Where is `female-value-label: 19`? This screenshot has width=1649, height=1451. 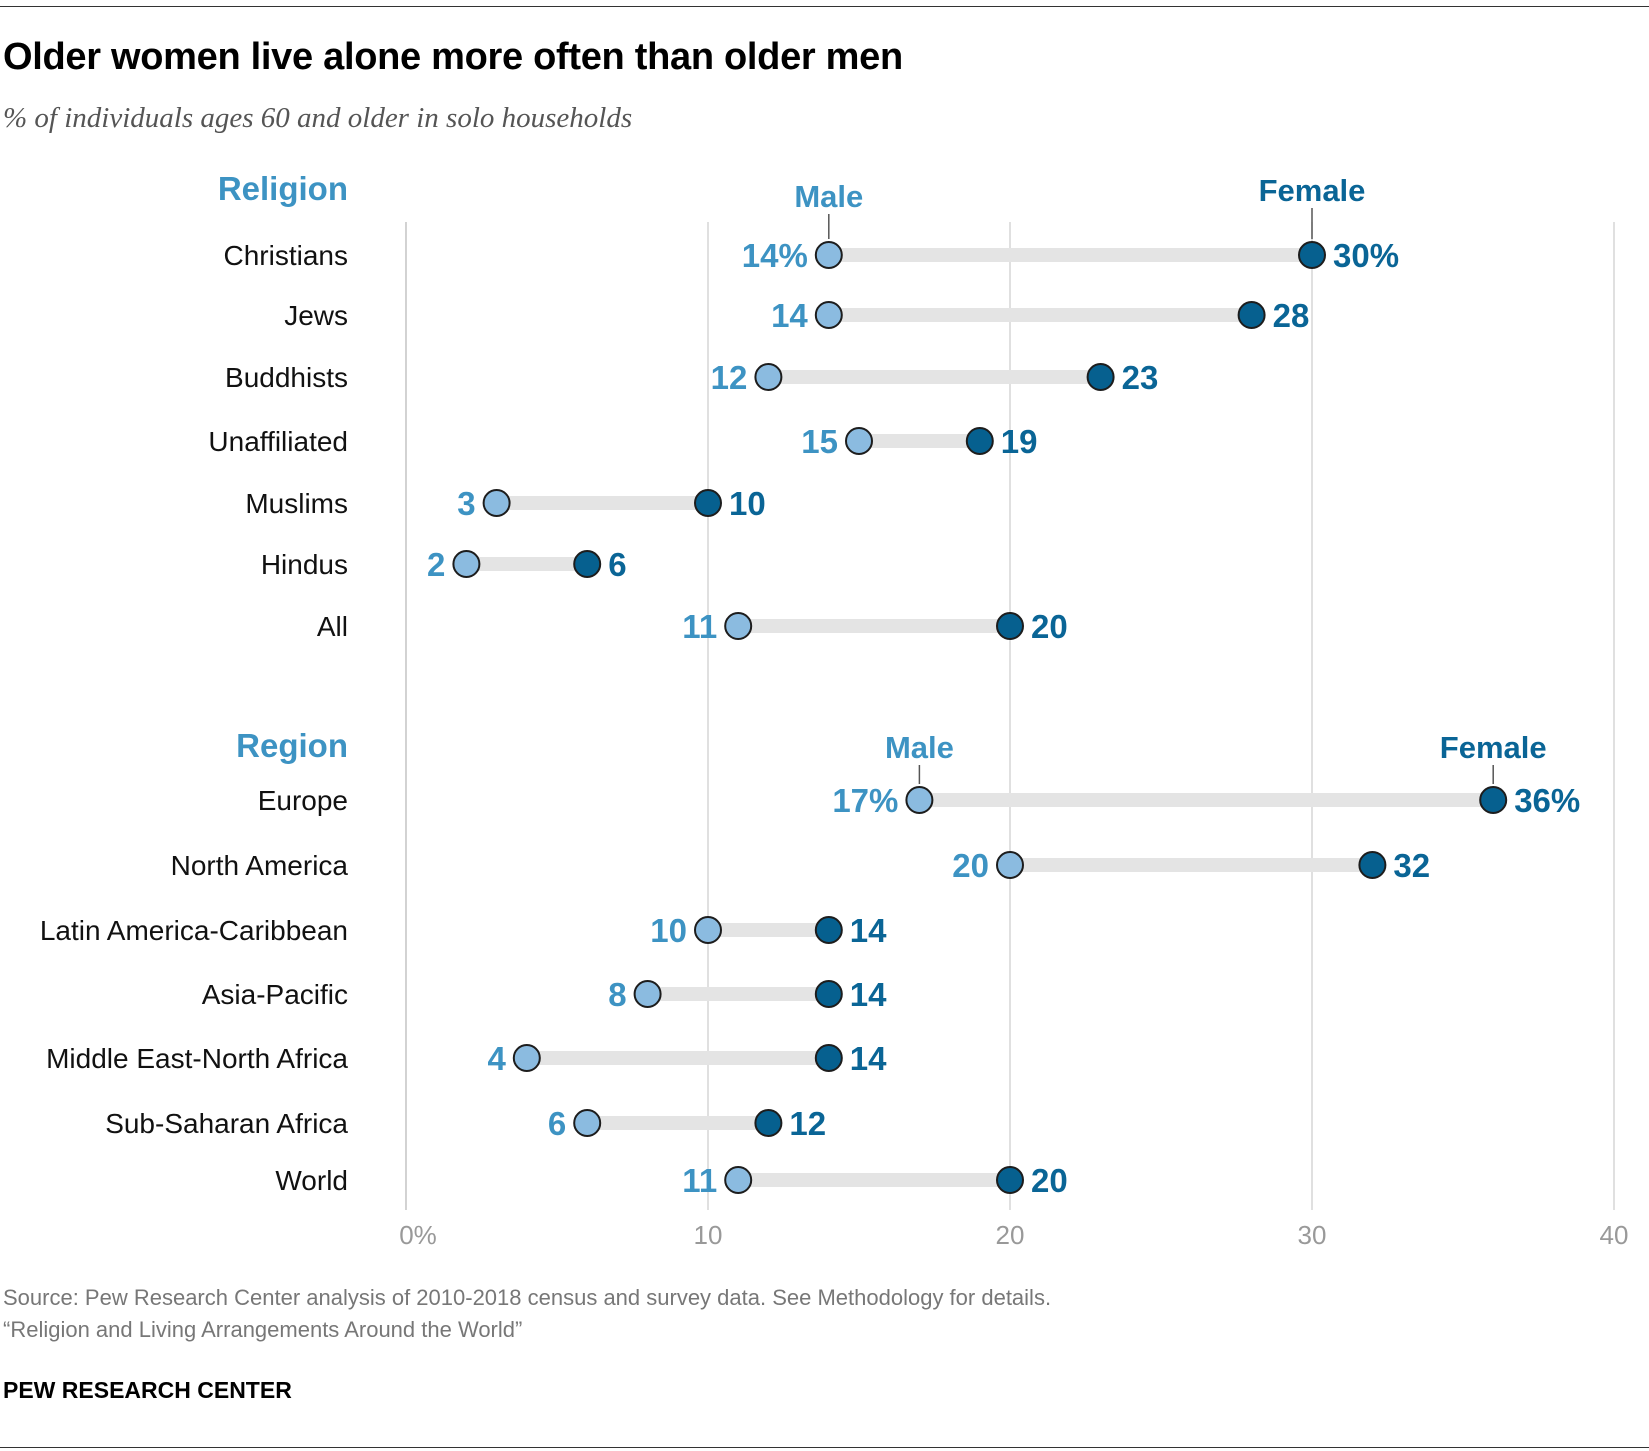
female-value-label: 19 is located at coordinates (1019, 441).